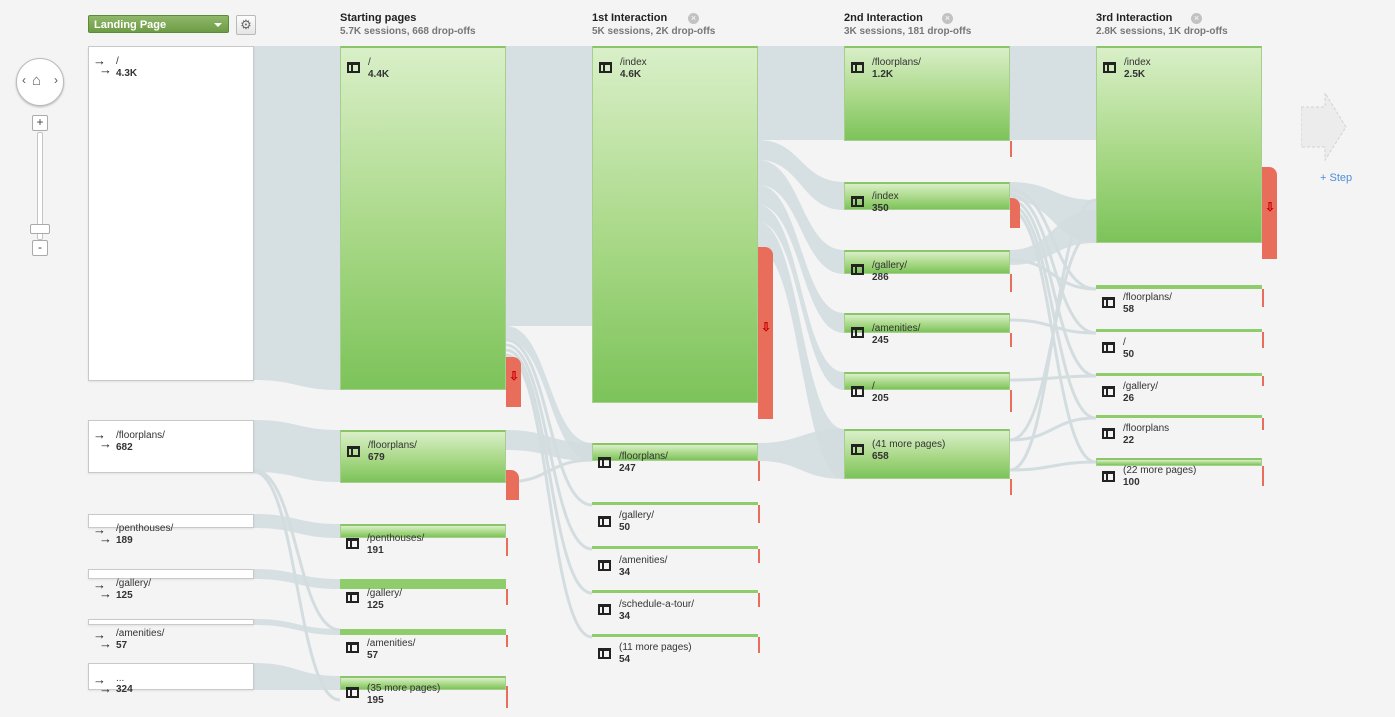  I want to click on settings-button: ⚙, so click(246, 25).